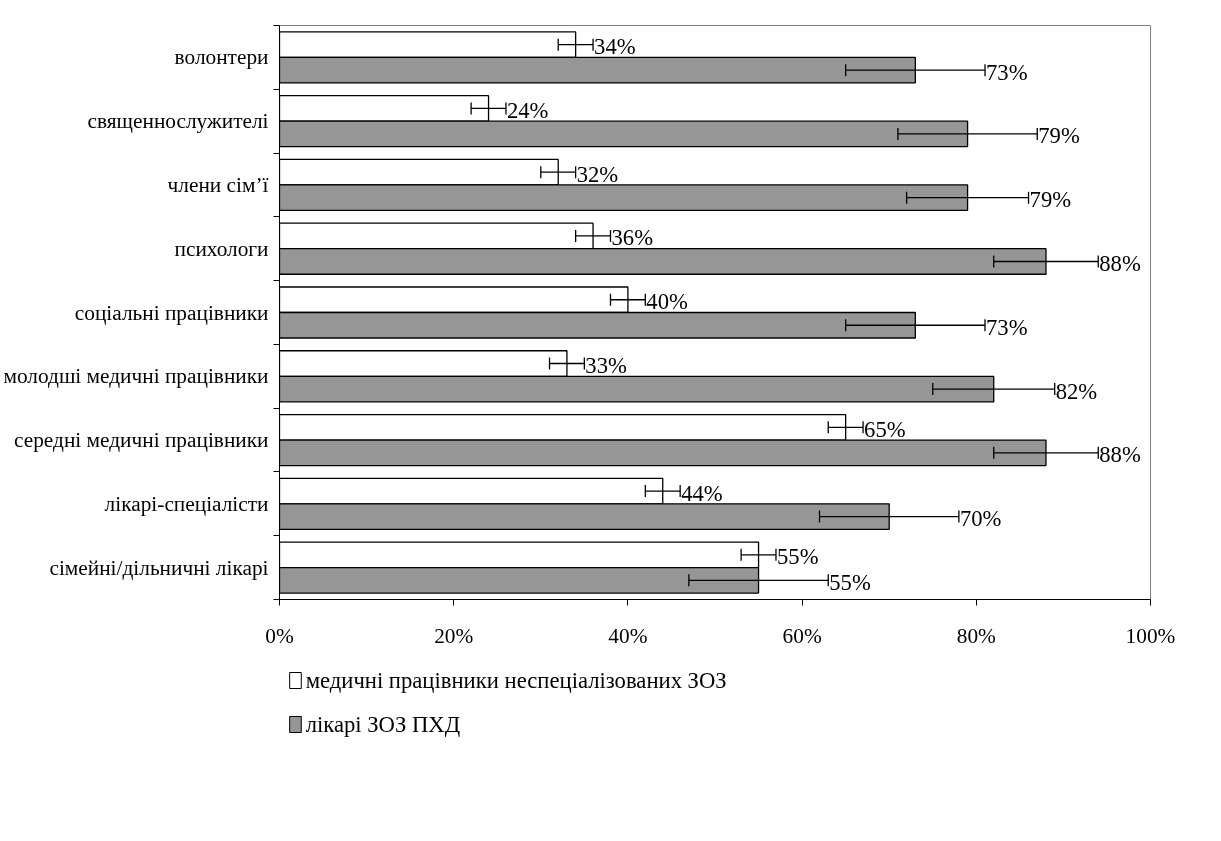  I want to click on y-tick-label: члени сім’ї, so click(218, 184).